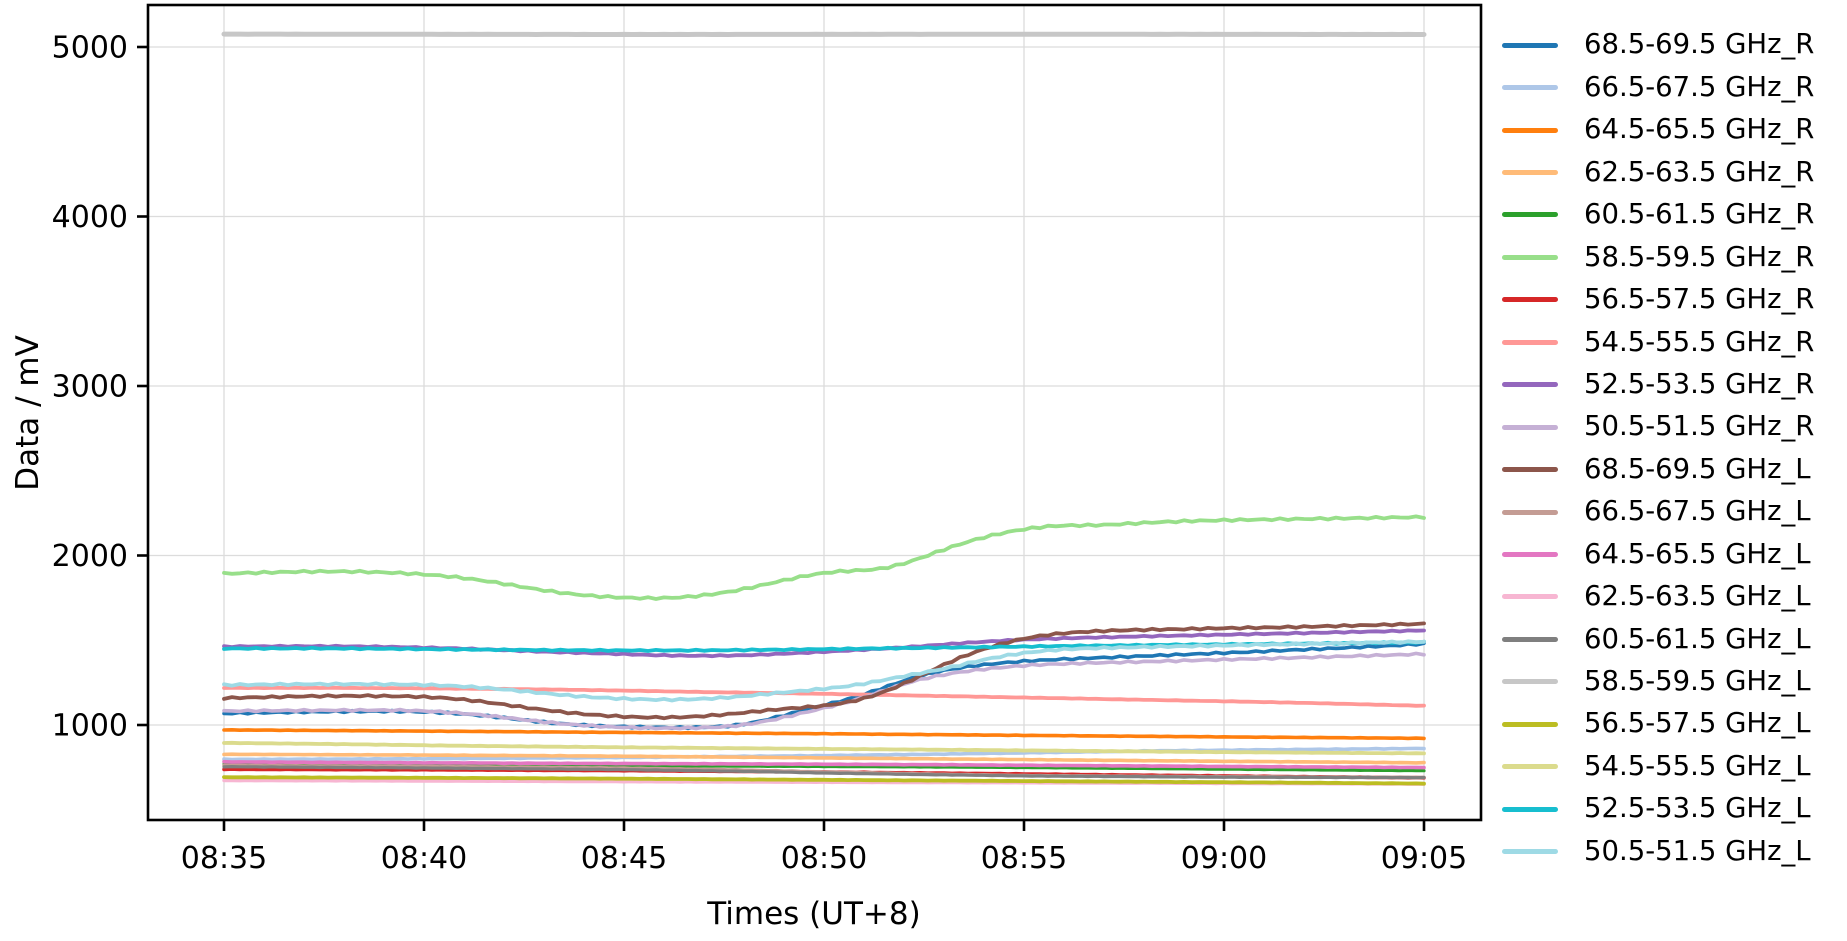  Describe the element at coordinates (1697, 638) in the screenshot. I see `legend-label: 60.5-61.5 GHz_L` at that location.